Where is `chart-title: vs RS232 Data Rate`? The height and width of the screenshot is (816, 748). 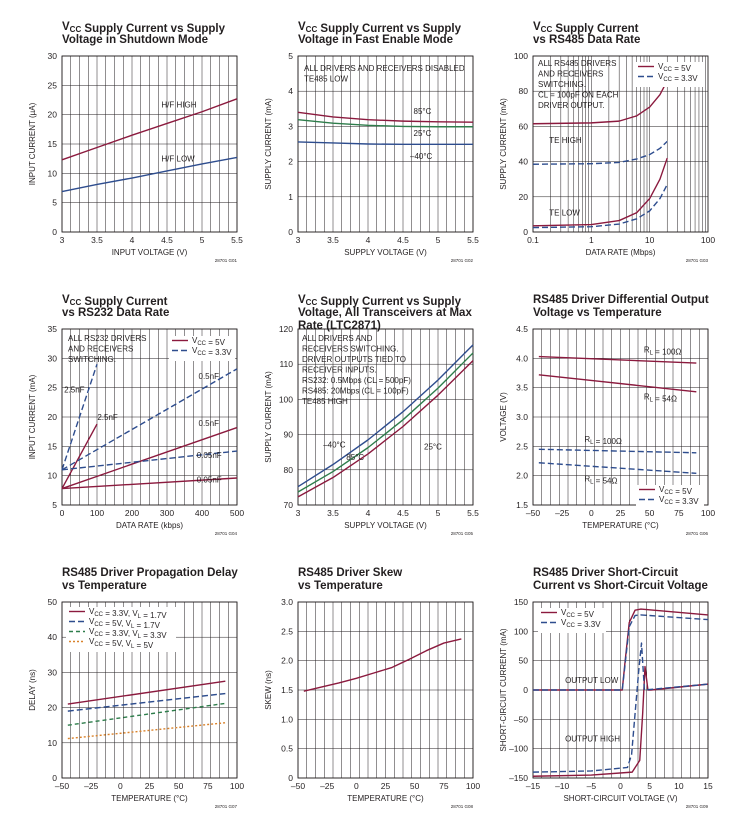
chart-title: vs RS232 Data Rate is located at coordinates (115, 313).